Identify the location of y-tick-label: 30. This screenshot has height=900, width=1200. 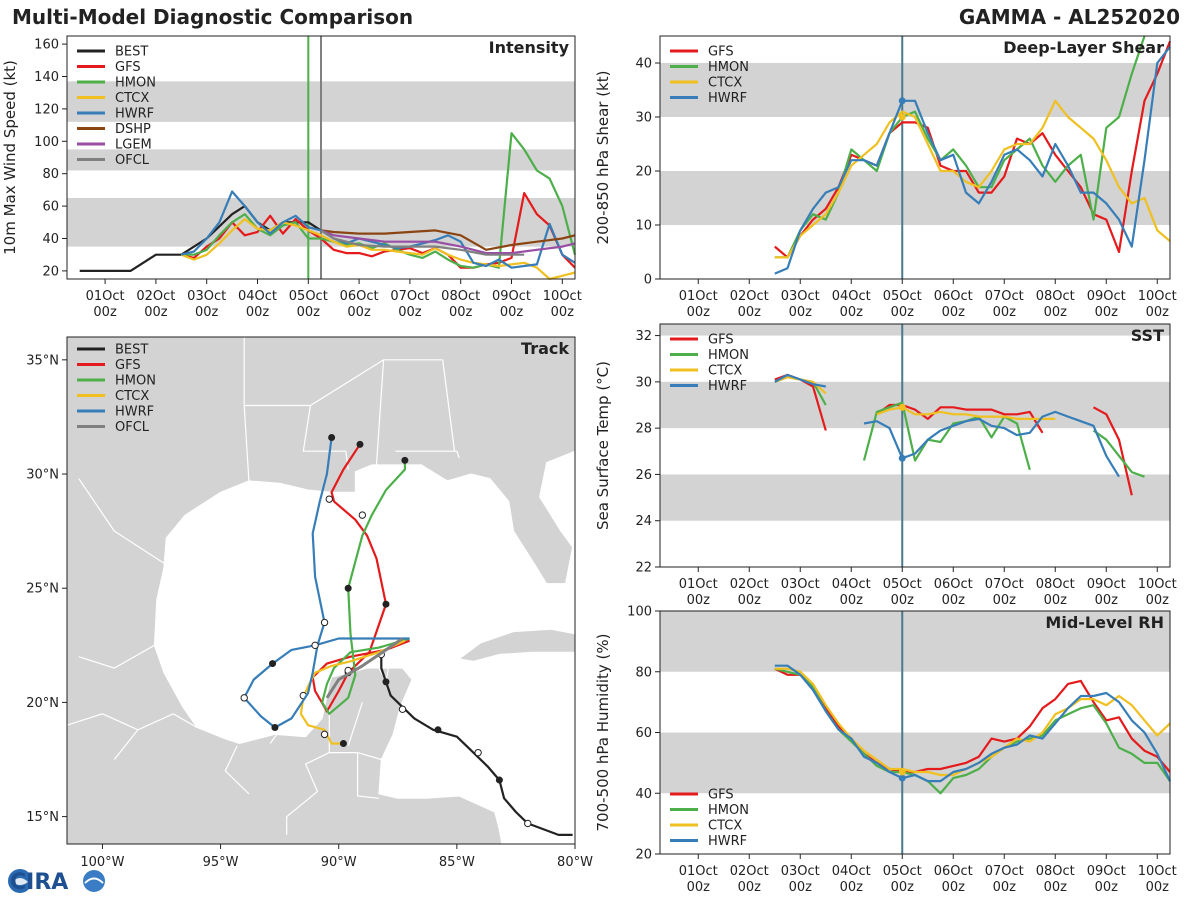
(643, 382).